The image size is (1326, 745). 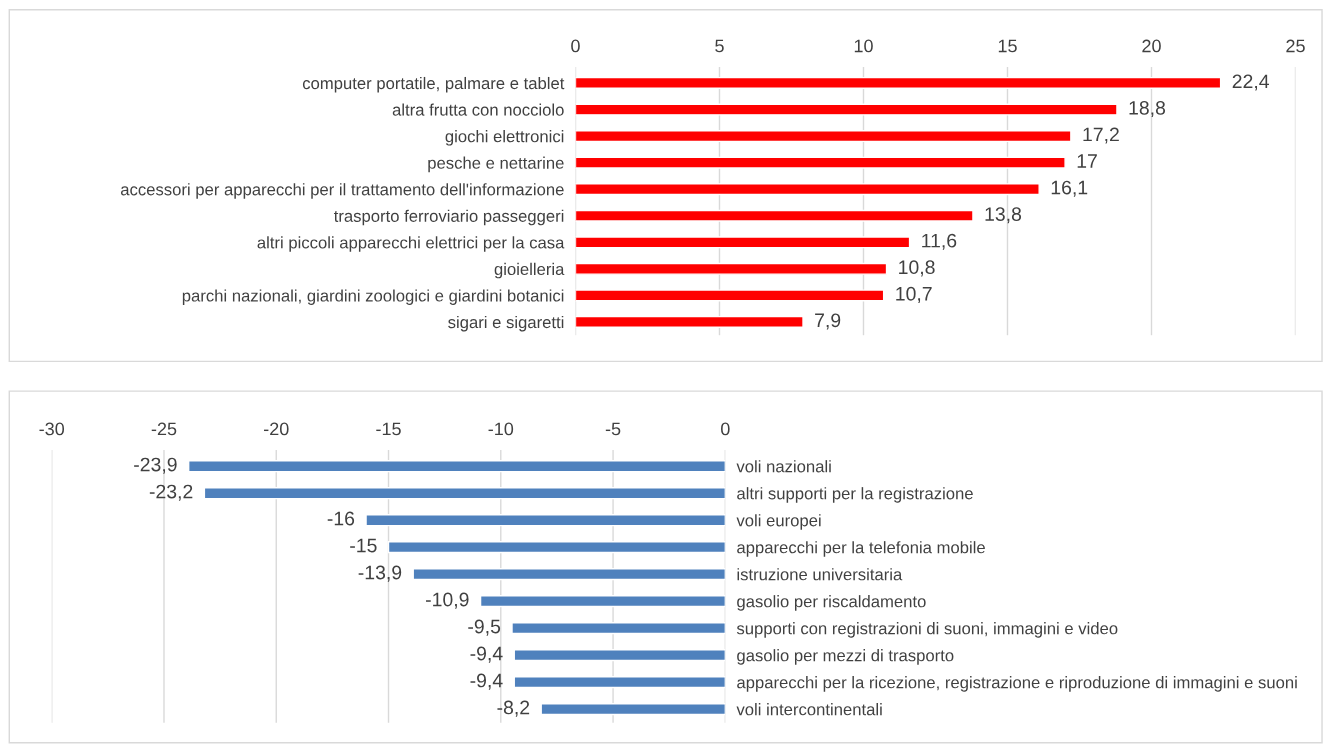 What do you see at coordinates (484, 627) in the screenshot?
I see `data-label: -9,5` at bounding box center [484, 627].